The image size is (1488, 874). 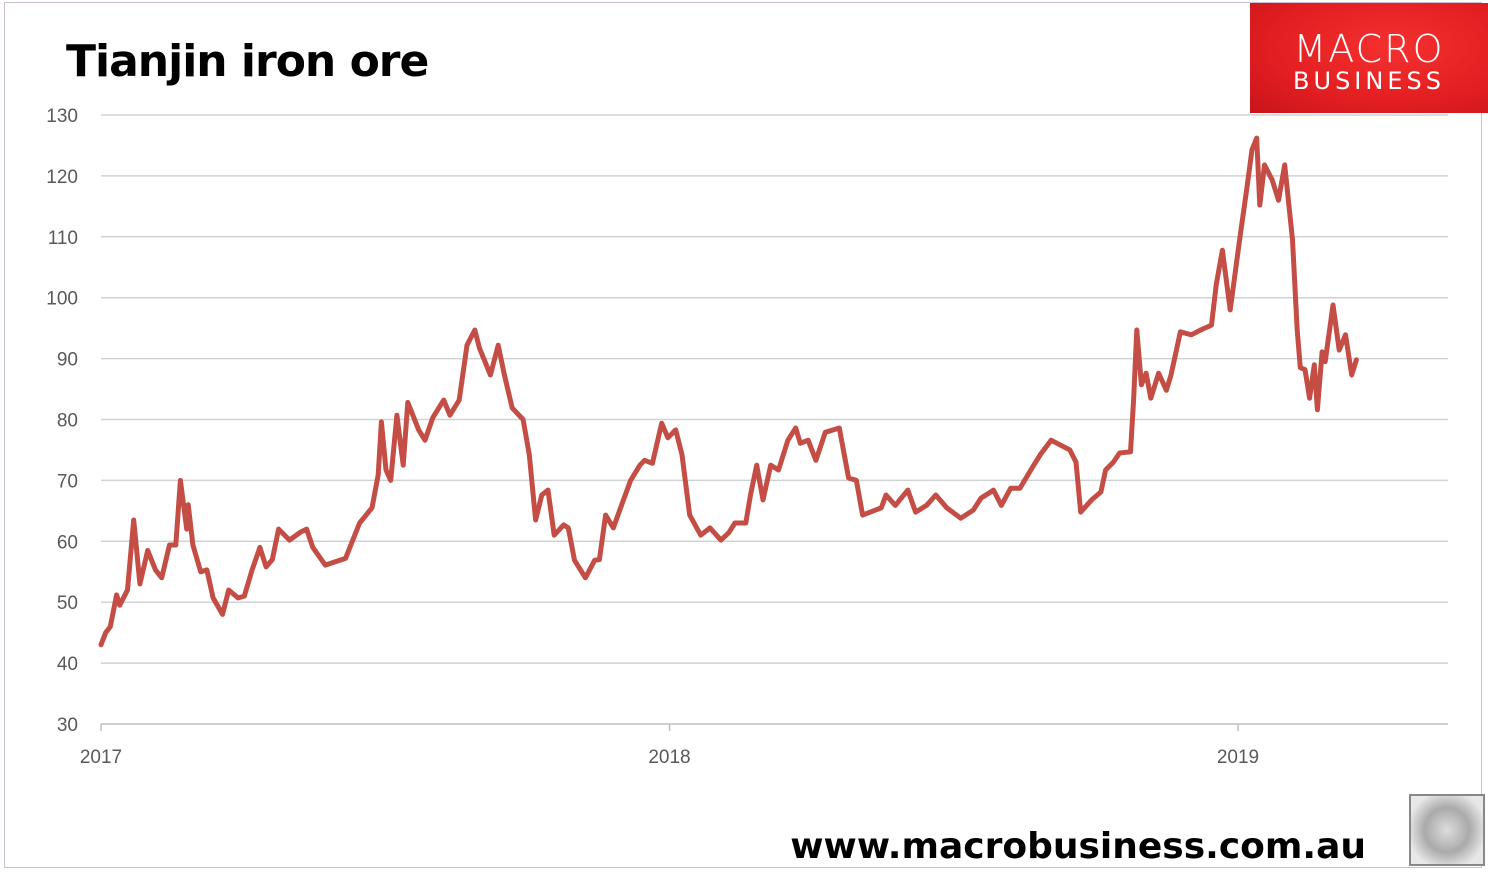 What do you see at coordinates (1369, 81) in the screenshot?
I see `logo-line-2: BUSINESS` at bounding box center [1369, 81].